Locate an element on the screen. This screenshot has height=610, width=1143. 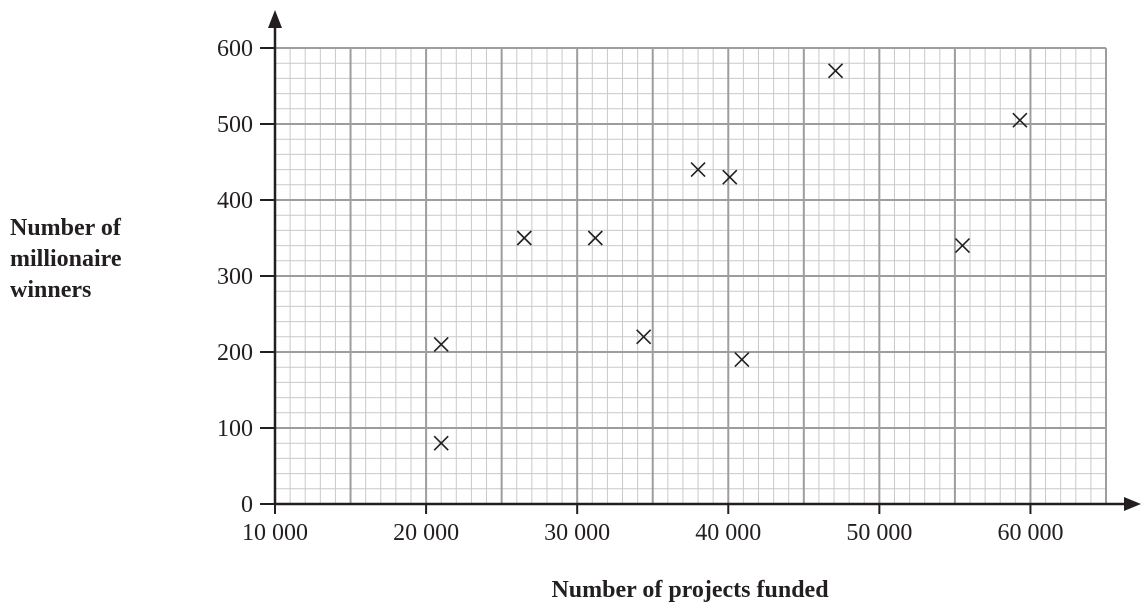
y-axis-label-line-1: Number of is located at coordinates (65, 228).